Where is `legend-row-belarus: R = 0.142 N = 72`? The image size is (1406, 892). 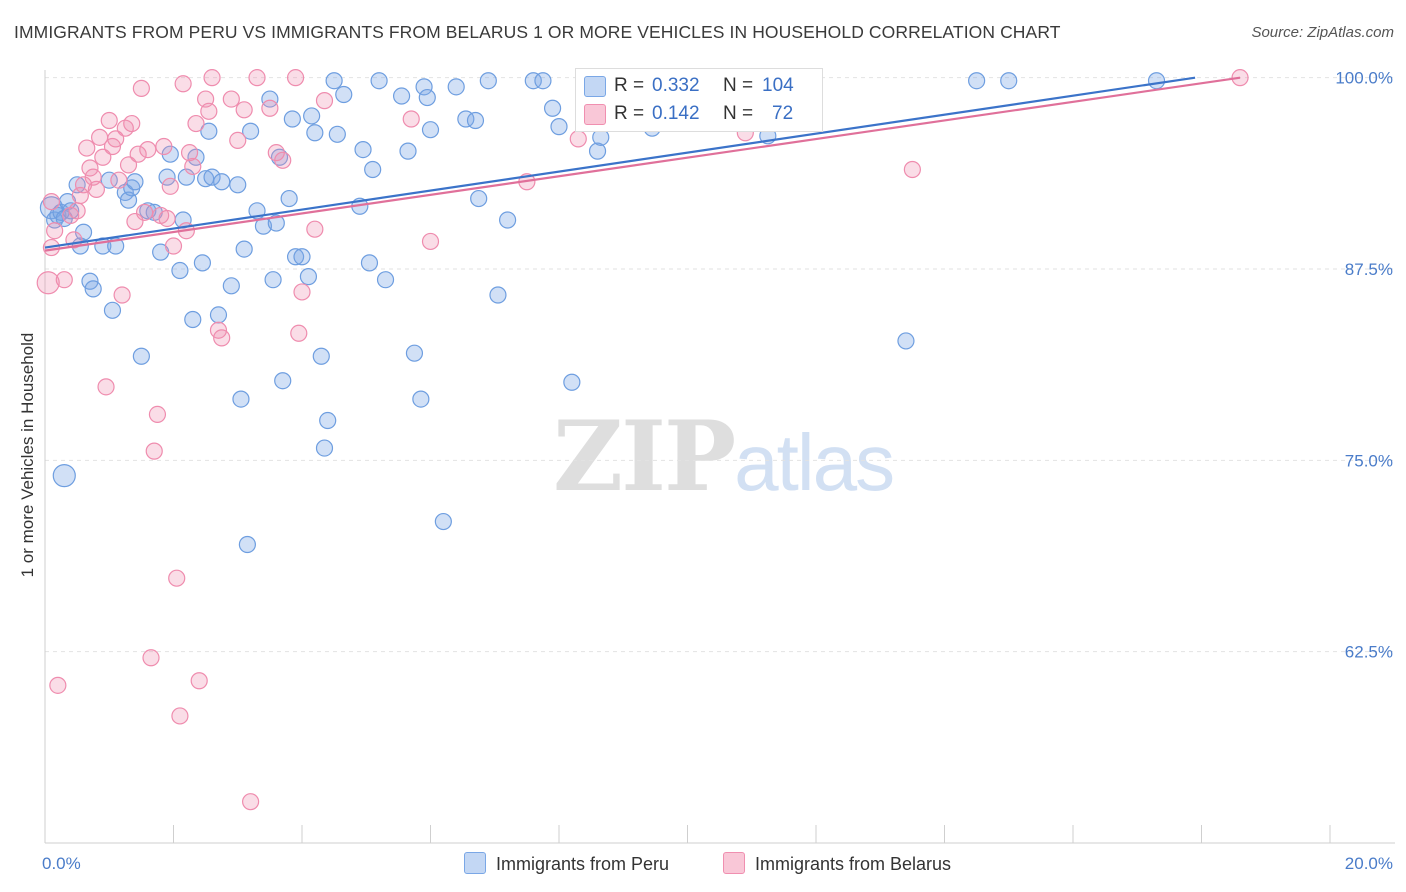
legend-row-belarus: R = 0.142 N = 72 is located at coordinates (699, 114).